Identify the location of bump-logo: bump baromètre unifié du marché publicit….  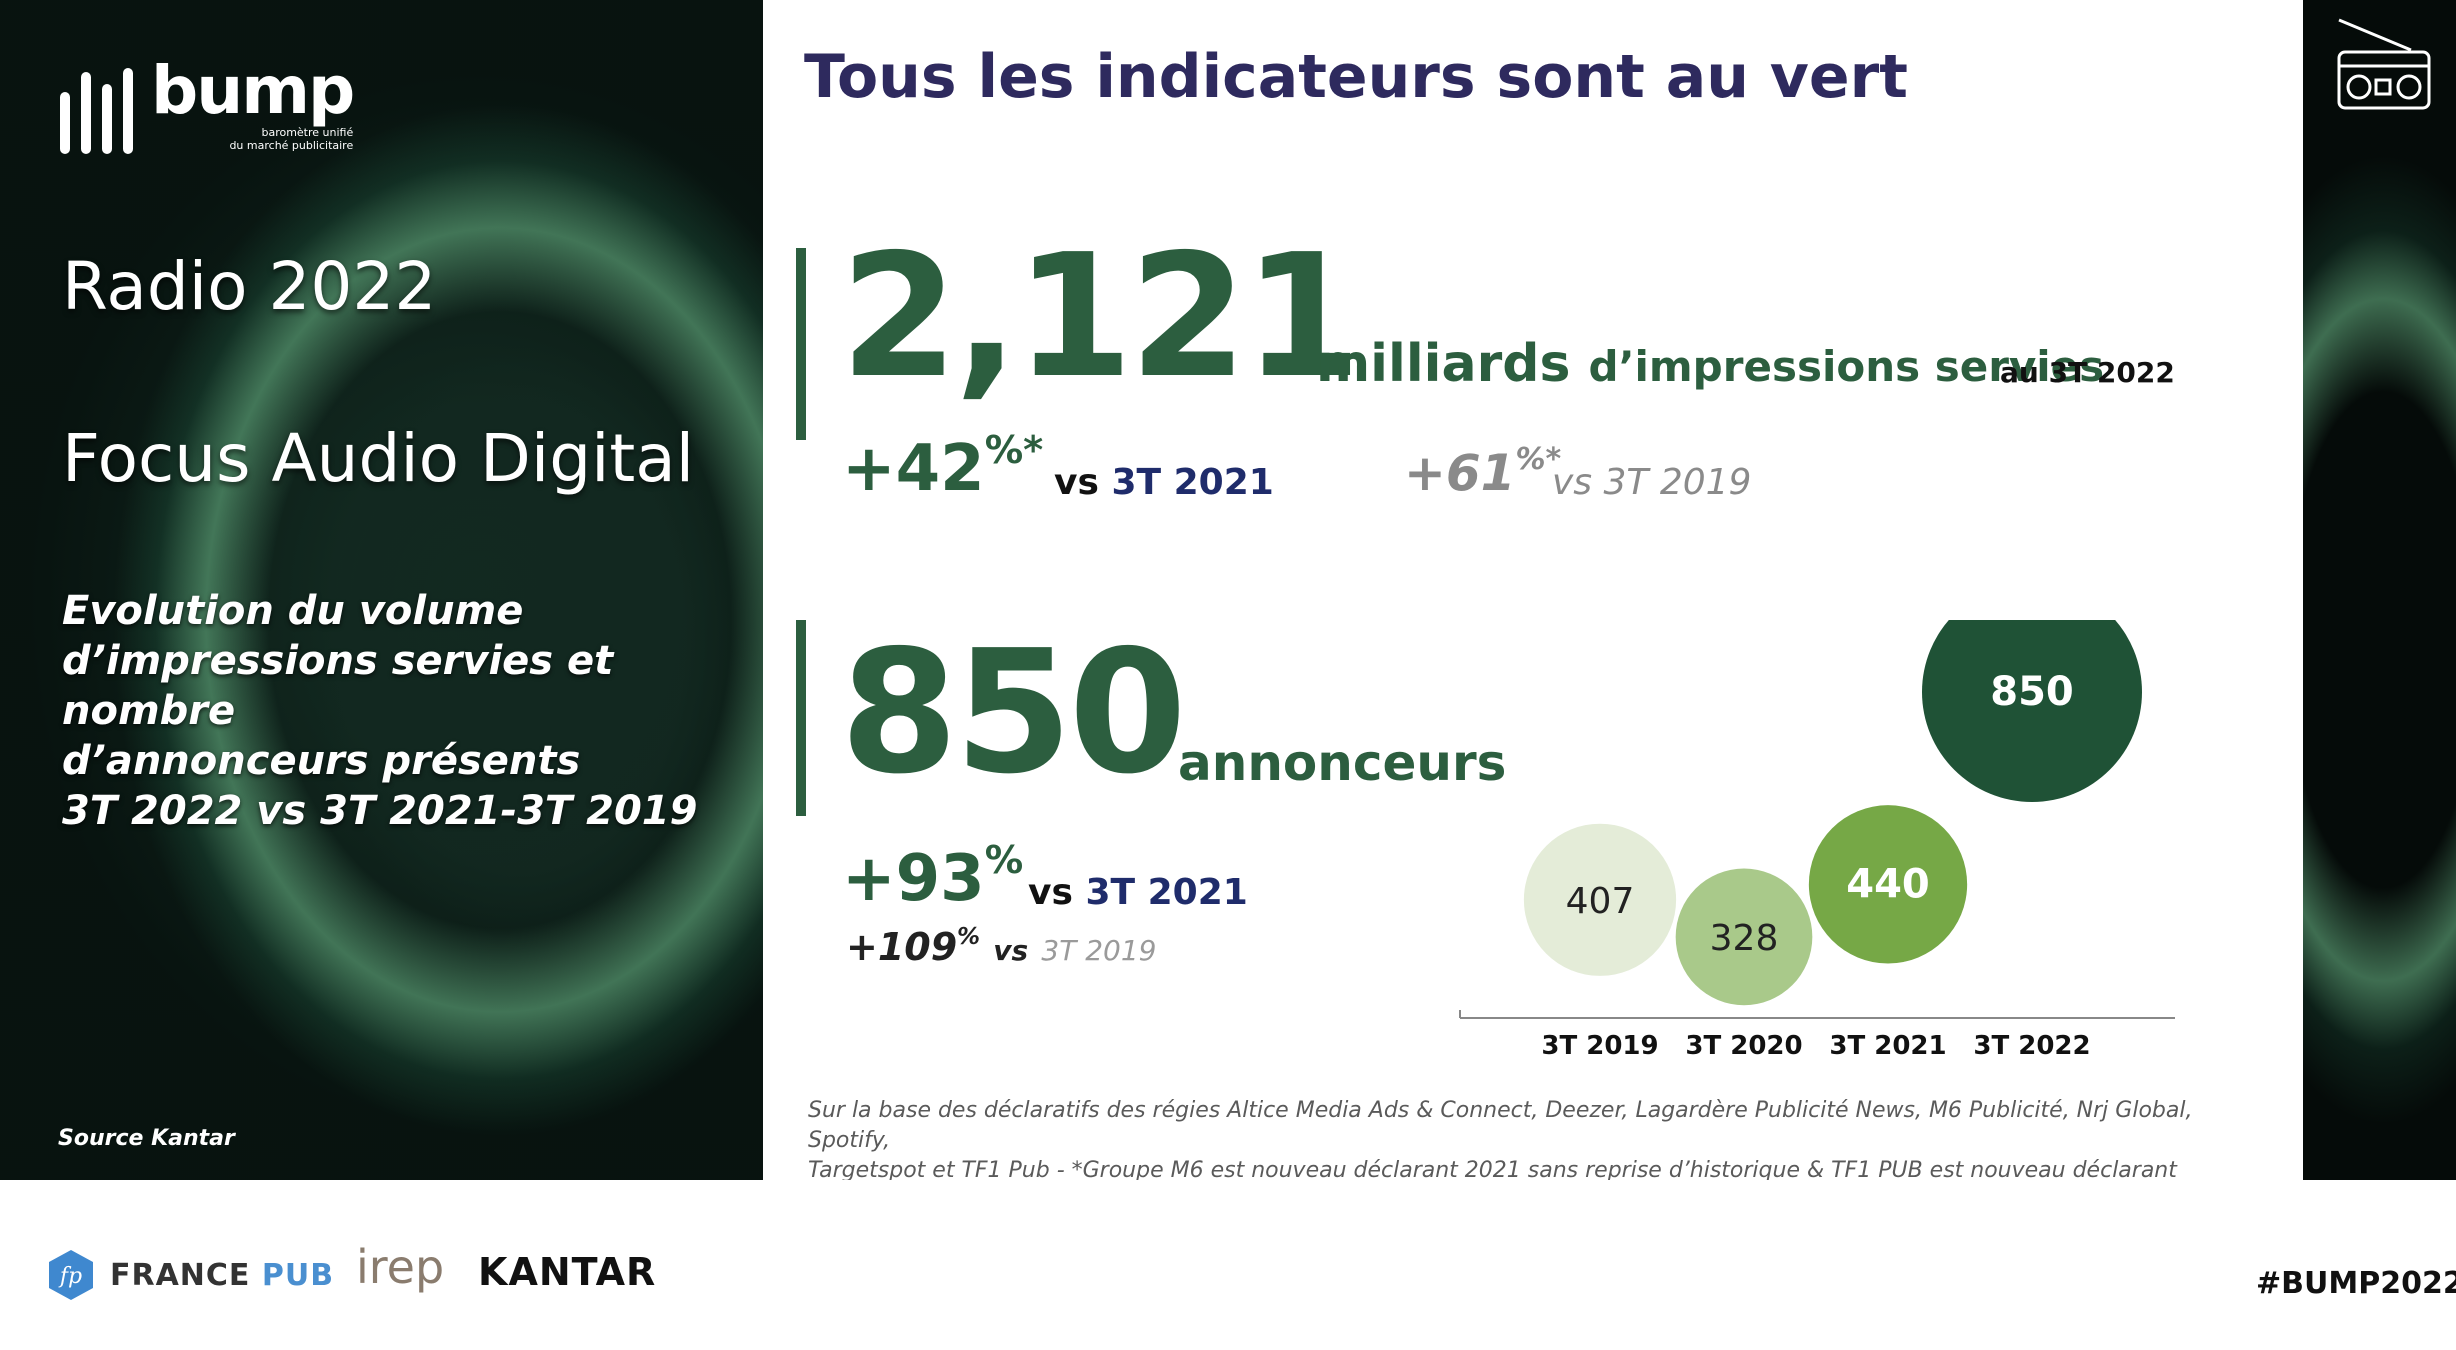
(207, 103).